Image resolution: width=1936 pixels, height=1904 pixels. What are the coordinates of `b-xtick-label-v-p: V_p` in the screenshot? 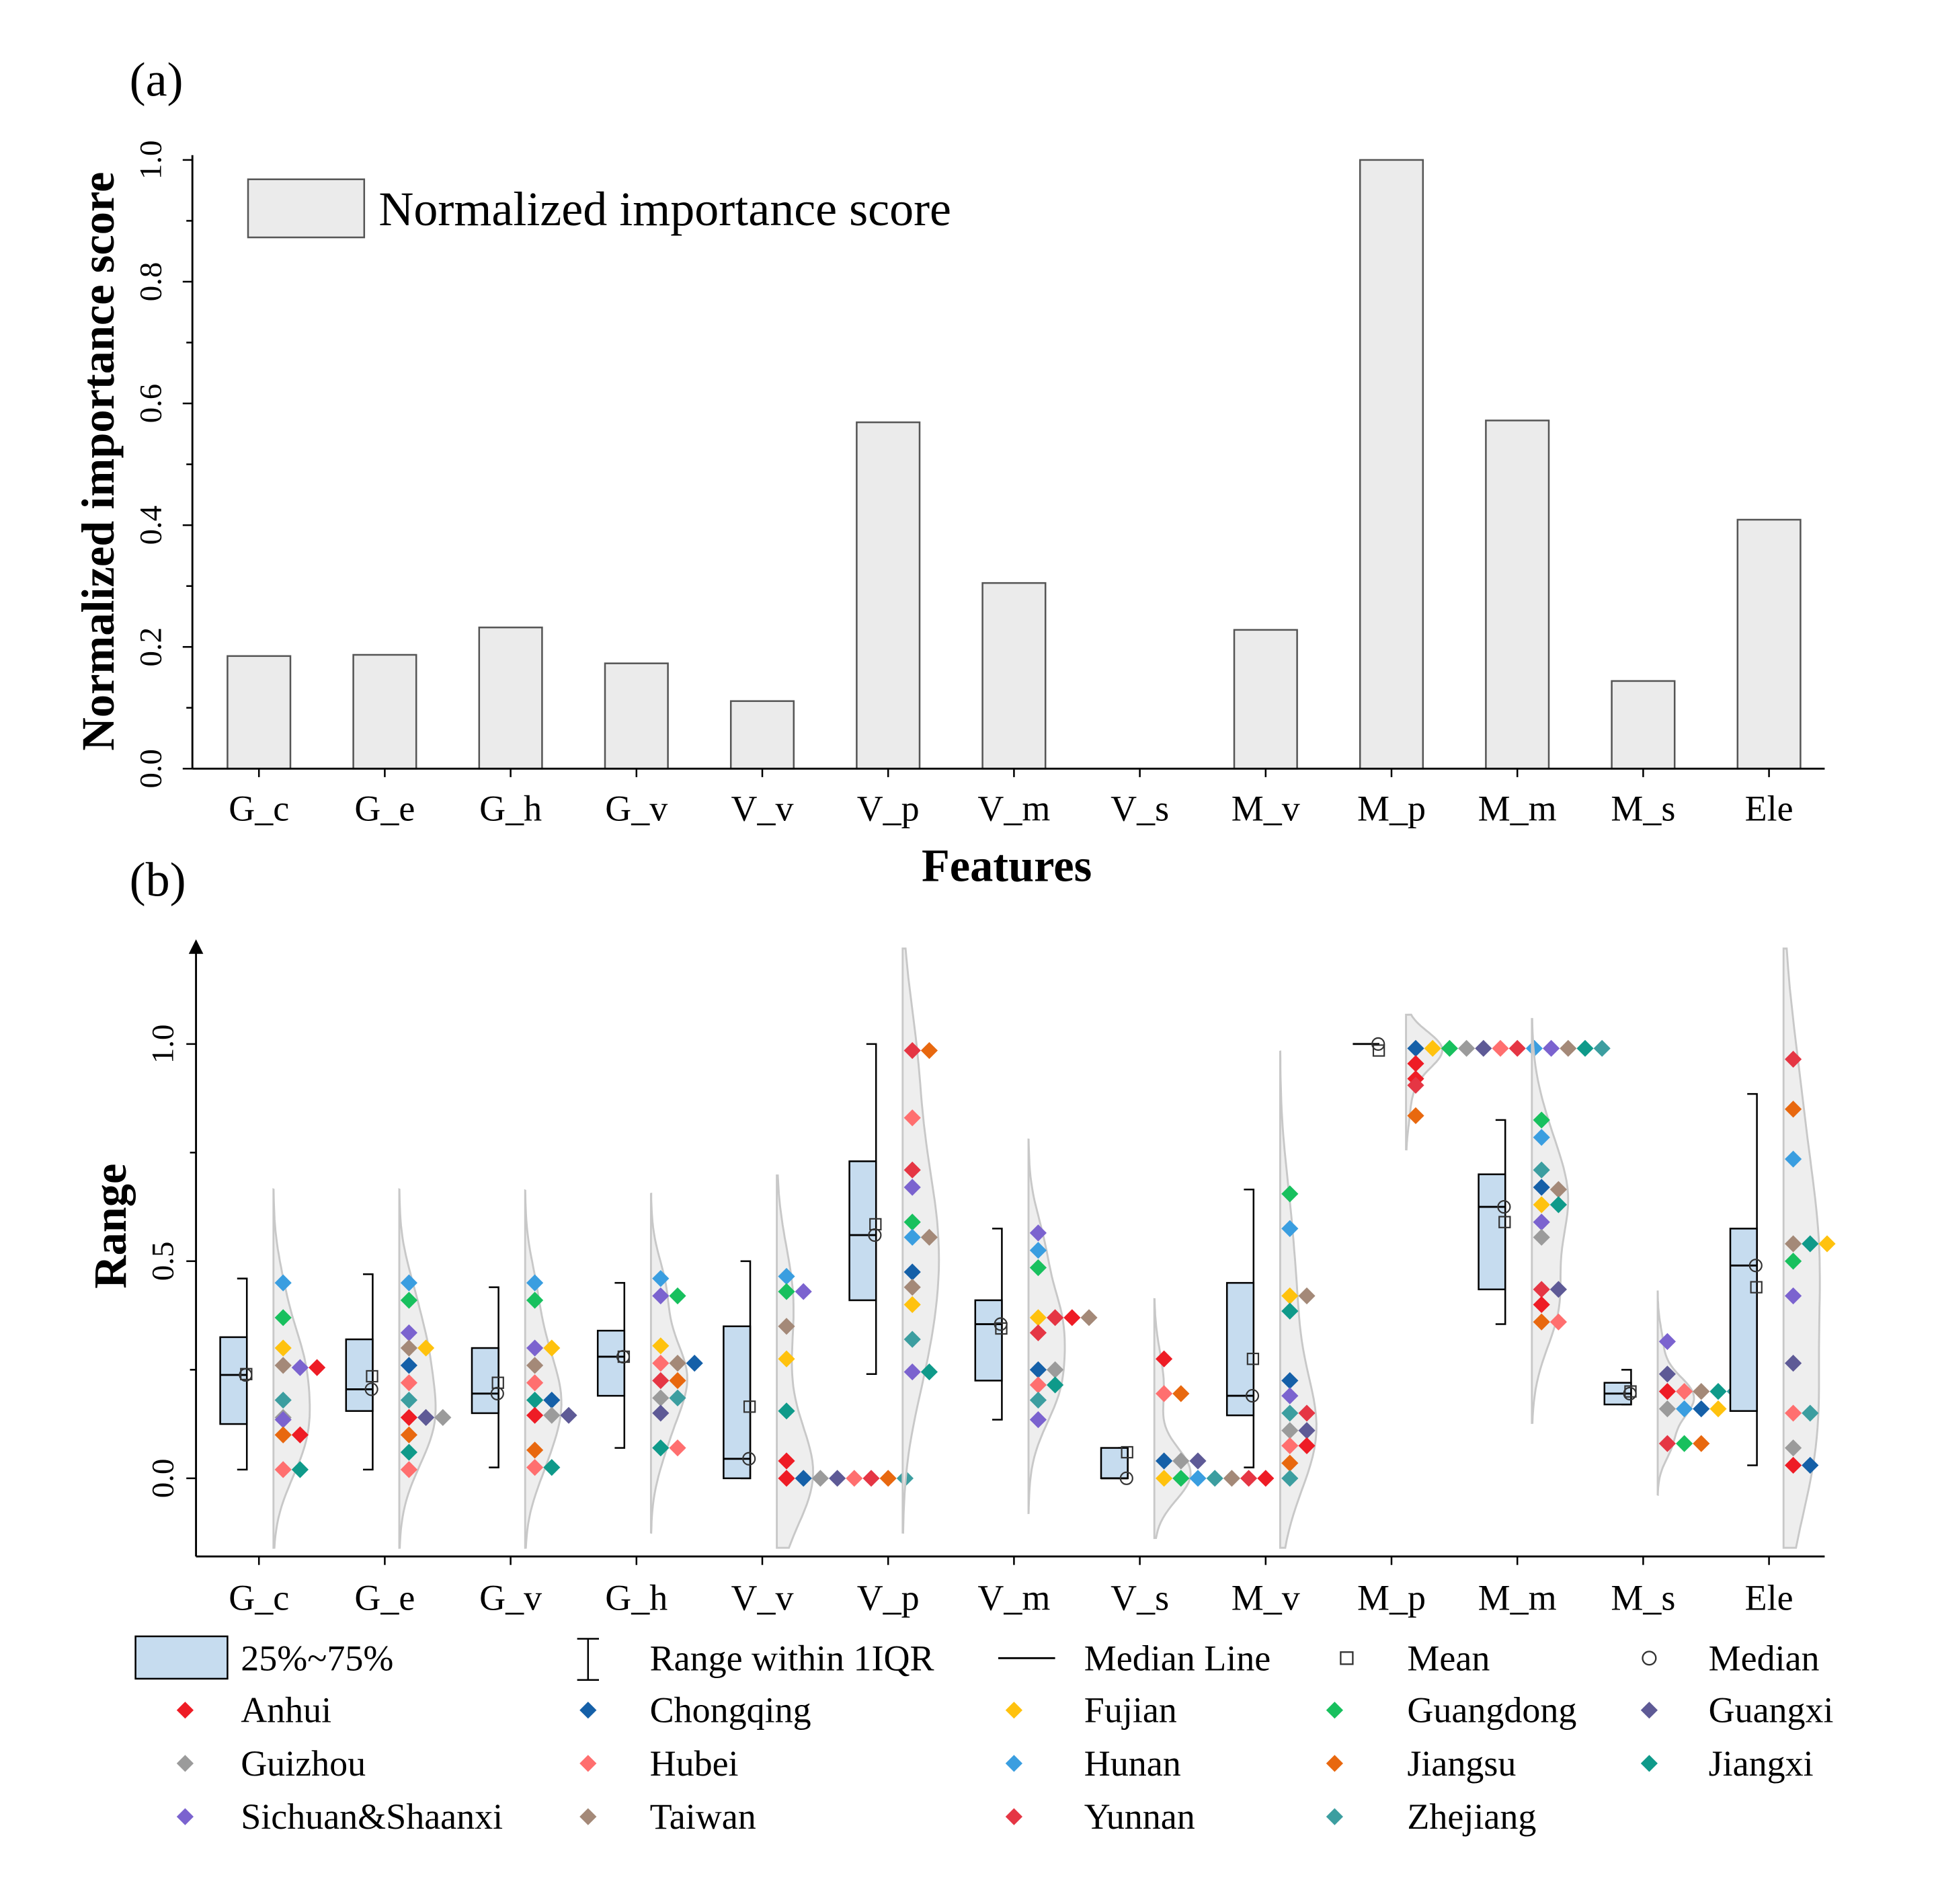 It's located at (888, 1598).